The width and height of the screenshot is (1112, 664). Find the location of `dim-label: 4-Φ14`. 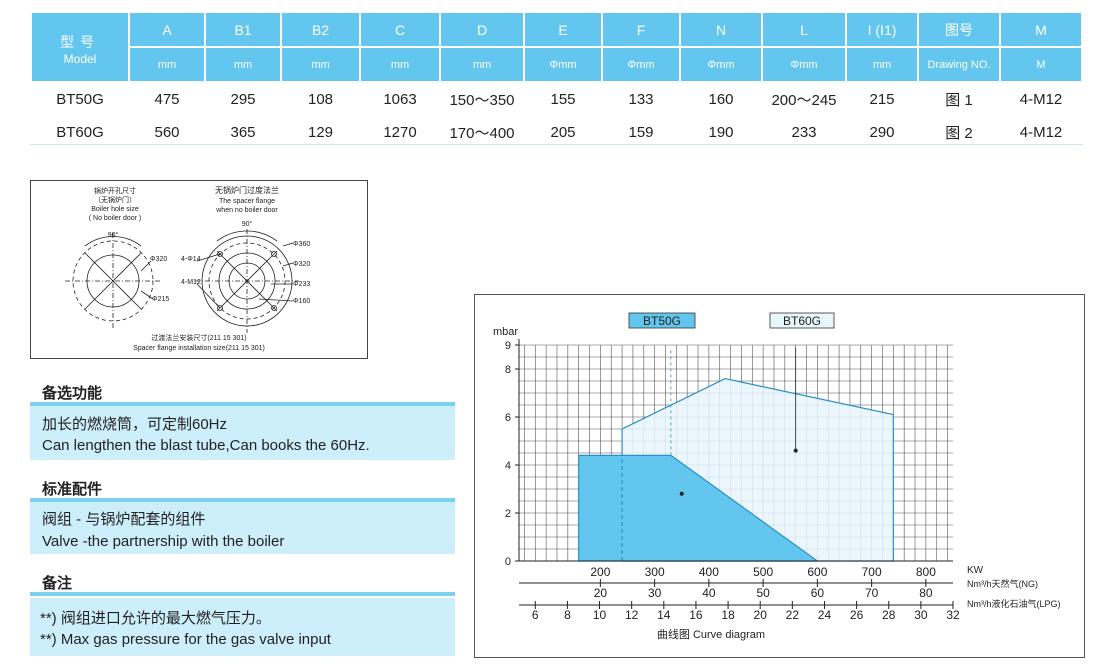

dim-label: 4-Φ14 is located at coordinates (191, 259).